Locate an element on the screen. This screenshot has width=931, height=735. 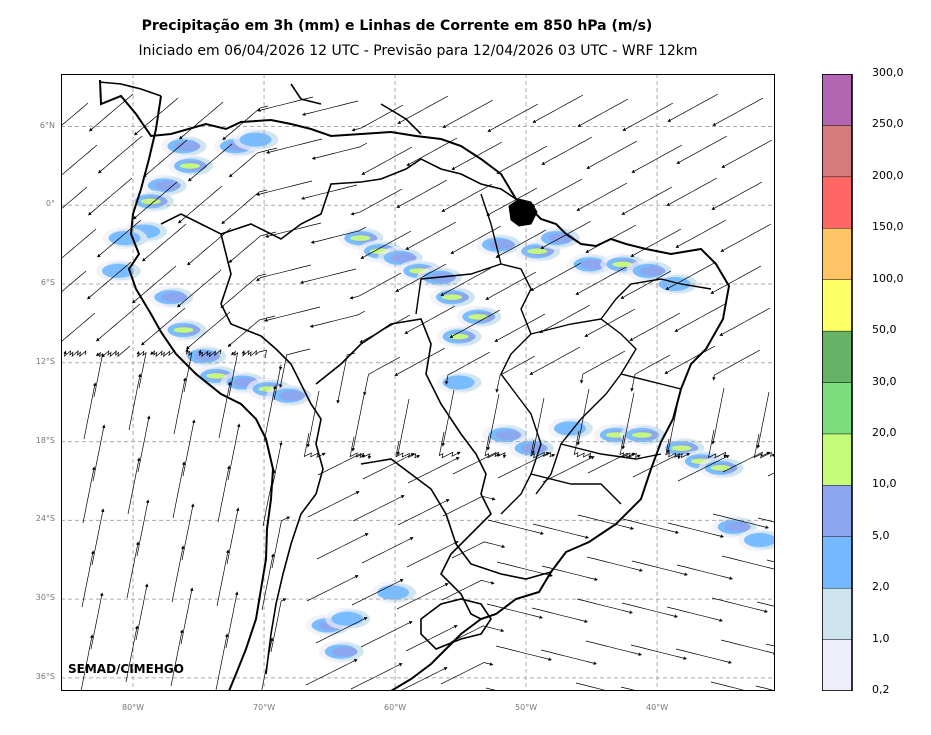
uruguay-coast is located at coordinates (456, 624).